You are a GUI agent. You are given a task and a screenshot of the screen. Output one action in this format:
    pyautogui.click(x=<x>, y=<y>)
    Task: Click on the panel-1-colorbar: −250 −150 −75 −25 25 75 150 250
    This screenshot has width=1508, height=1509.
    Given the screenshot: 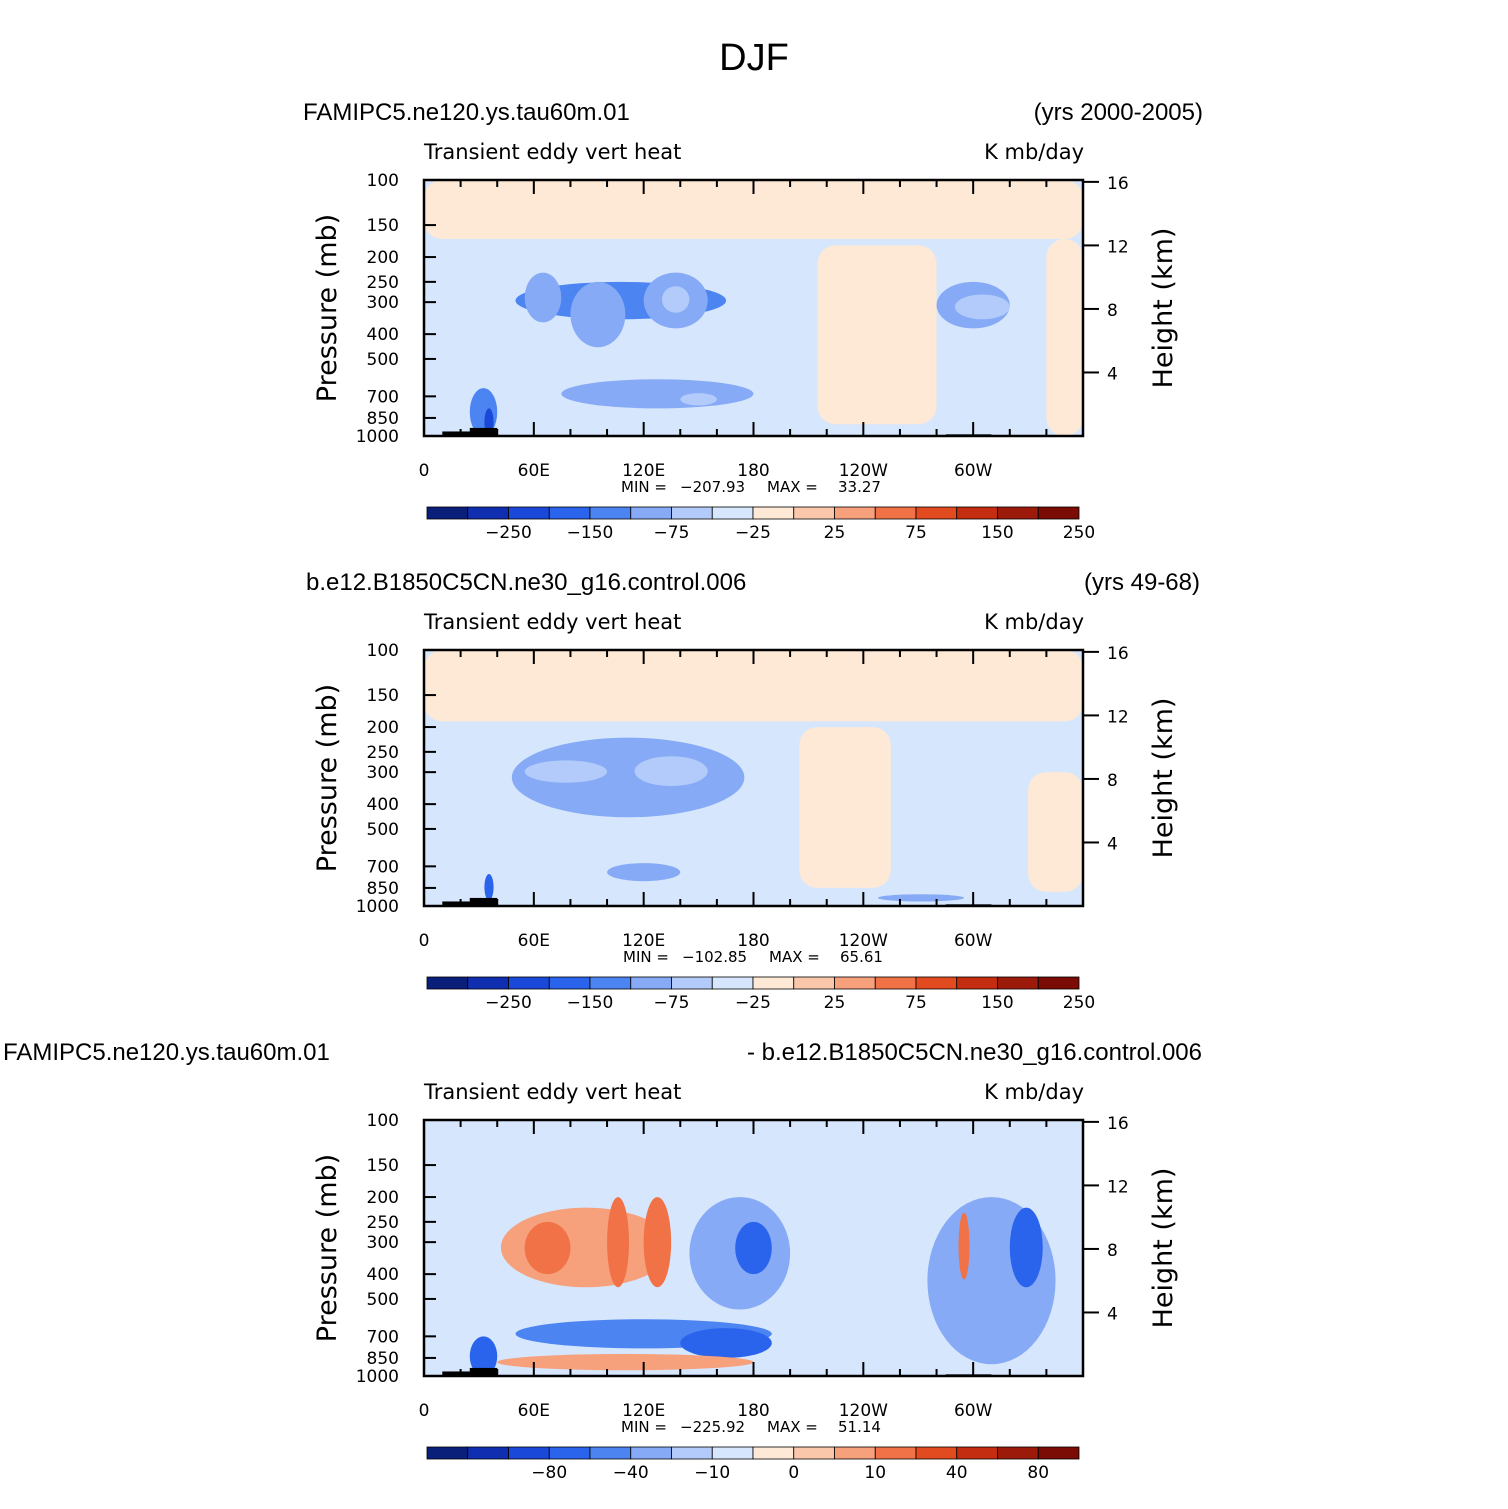 What is the action you would take?
    pyautogui.click(x=760, y=524)
    